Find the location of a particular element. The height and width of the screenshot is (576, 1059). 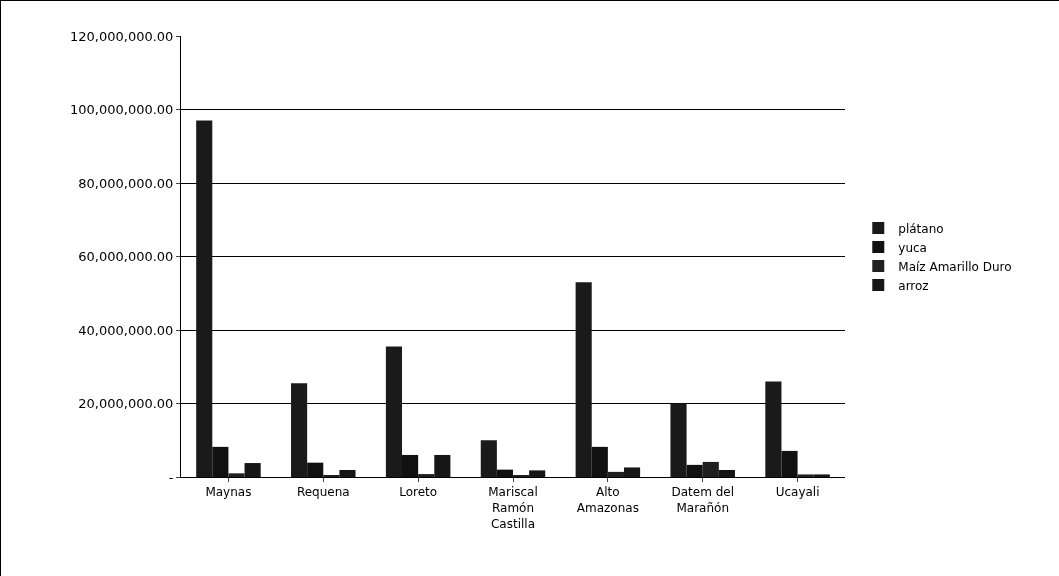

y-tick-label: 40,000,000.00 is located at coordinates (126, 330).